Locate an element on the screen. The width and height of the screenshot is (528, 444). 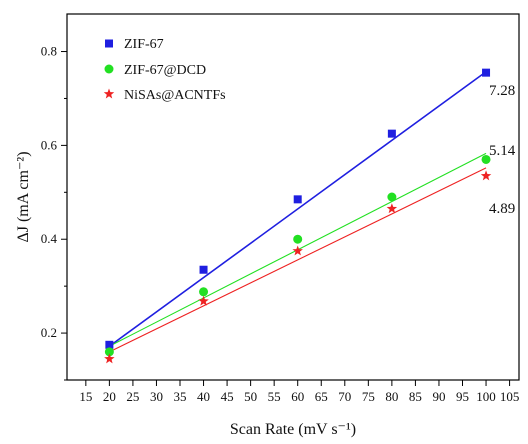
x-tick-label: 70 is located at coordinates (344, 396).